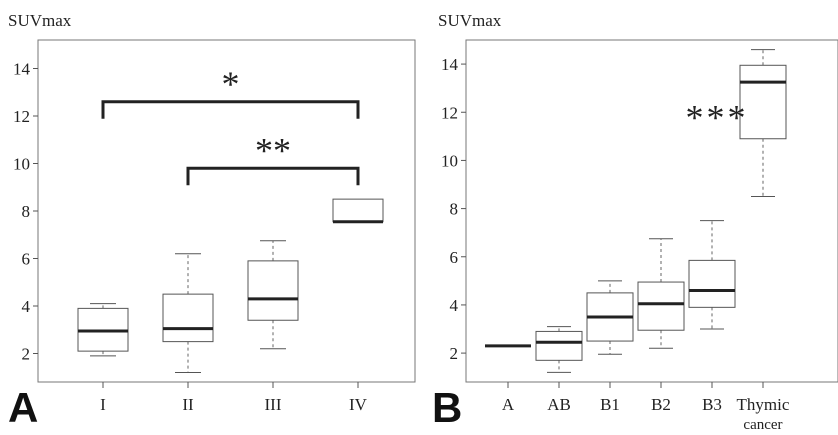 The image size is (838, 435). I want to click on box-iv, so click(358, 211).